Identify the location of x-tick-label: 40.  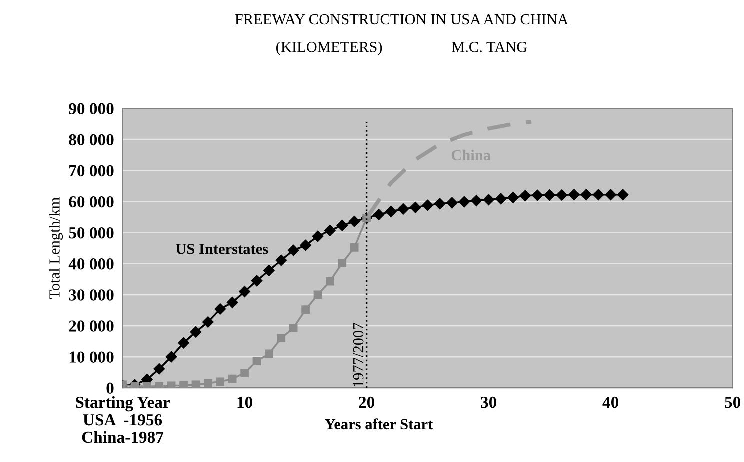
(610, 402).